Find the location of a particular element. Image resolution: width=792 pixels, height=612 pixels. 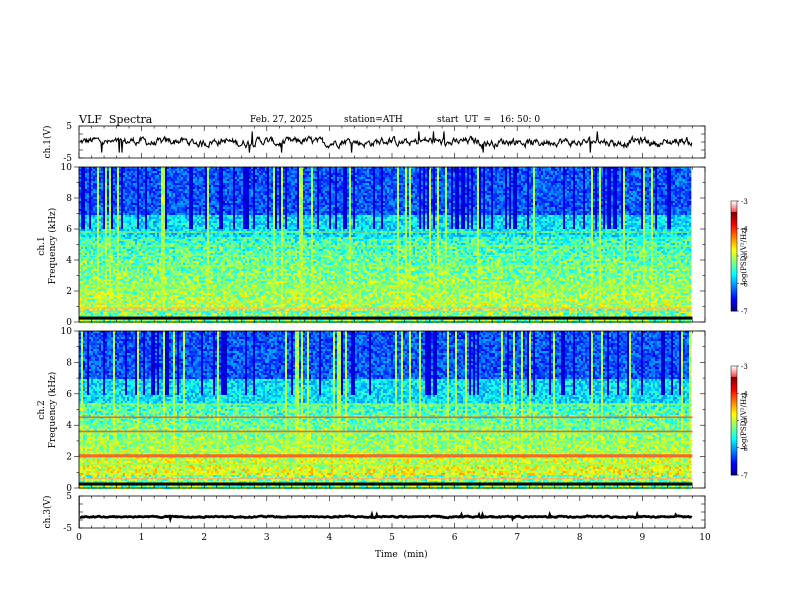

ch2-spectrogram-ytick-label: 8 is located at coordinates (69, 363).